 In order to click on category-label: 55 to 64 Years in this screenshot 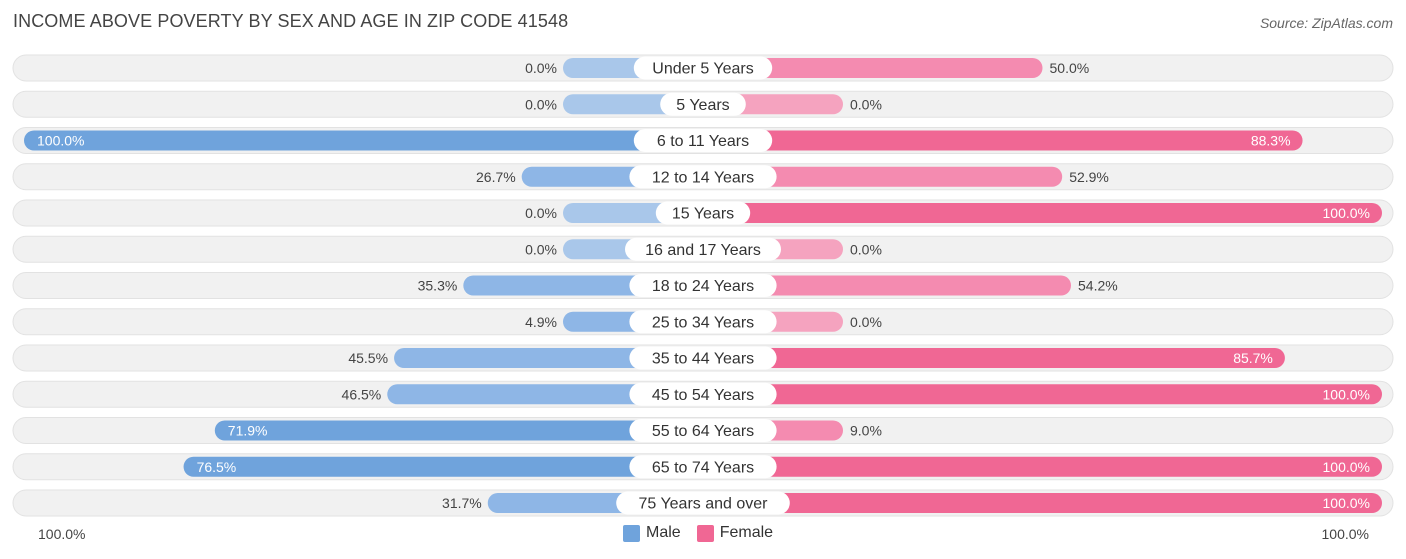, I will do `click(703, 431)`.